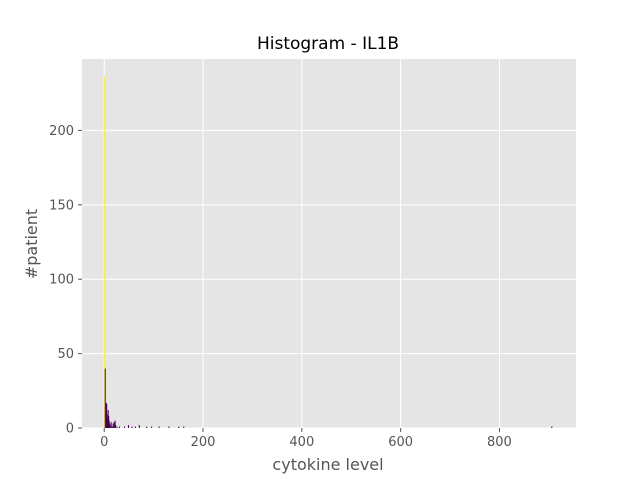  I want to click on y-axis-label: #patient, so click(31, 244).